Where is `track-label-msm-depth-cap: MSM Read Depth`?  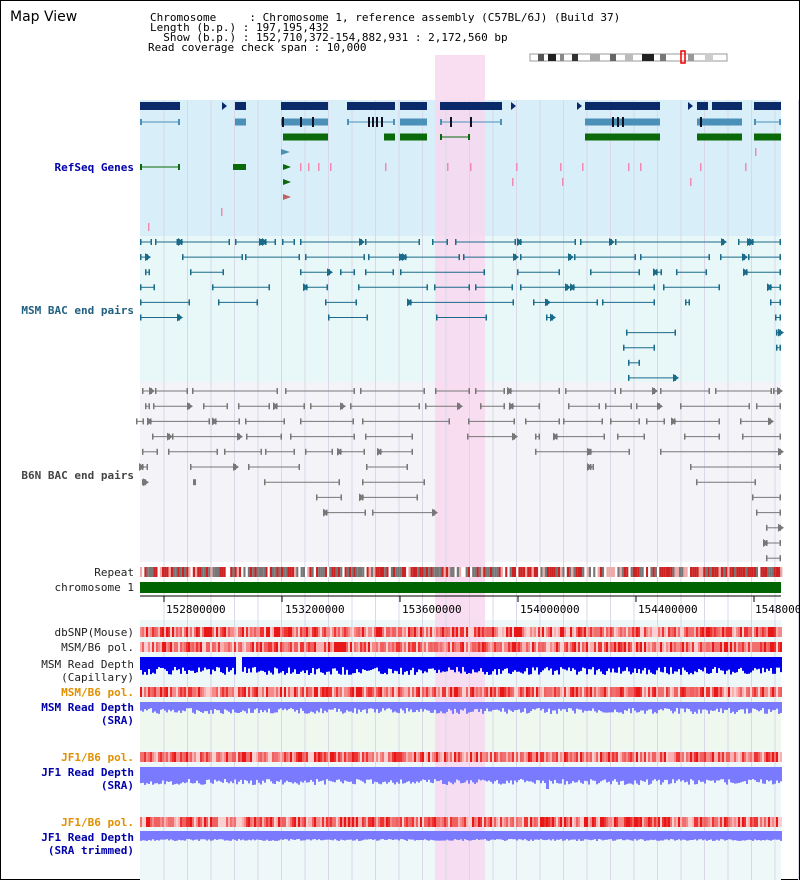 track-label-msm-depth-cap: MSM Read Depth is located at coordinates (87, 664).